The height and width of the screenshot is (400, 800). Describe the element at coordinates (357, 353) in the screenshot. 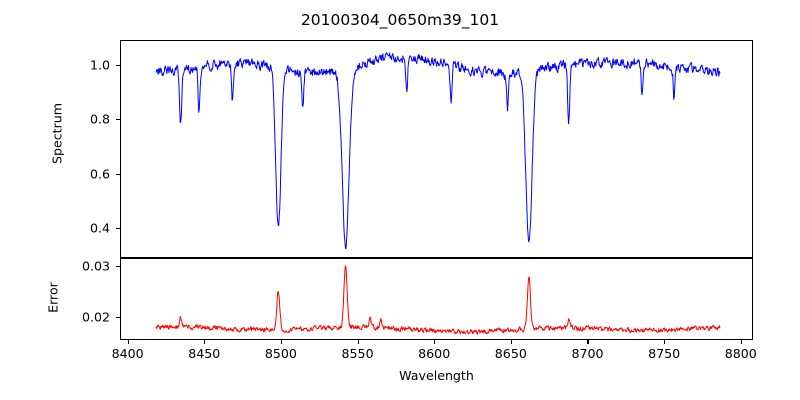

I see `x-tick-label: 8550` at that location.